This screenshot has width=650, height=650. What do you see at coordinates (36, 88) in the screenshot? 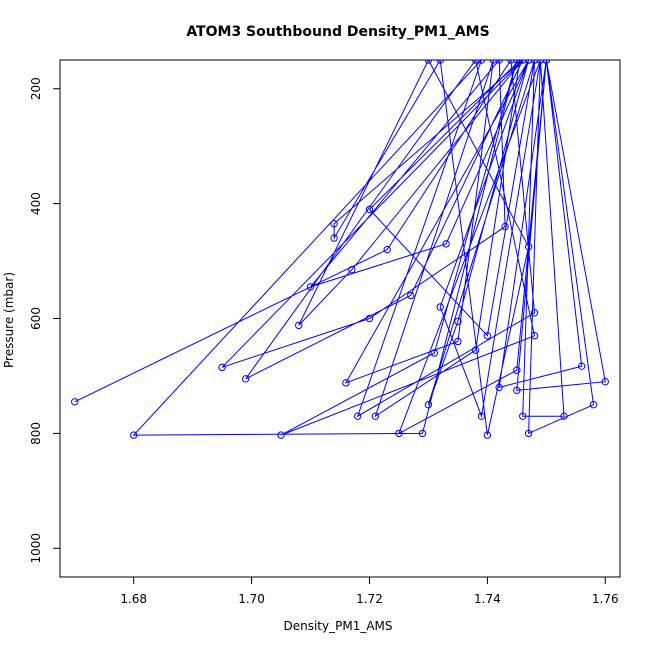
I see `y-tick-label: 200` at bounding box center [36, 88].